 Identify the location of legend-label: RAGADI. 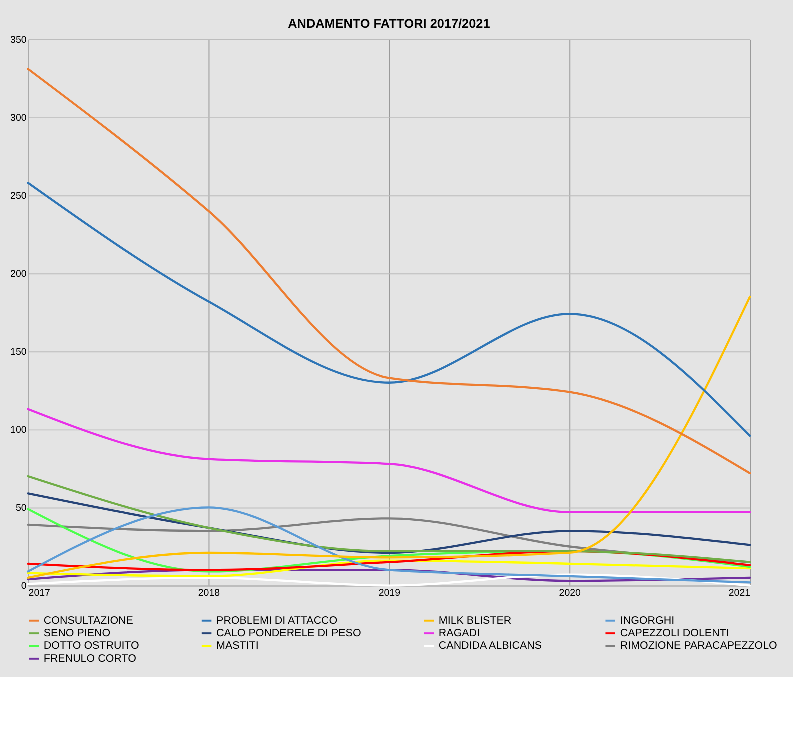
(459, 633).